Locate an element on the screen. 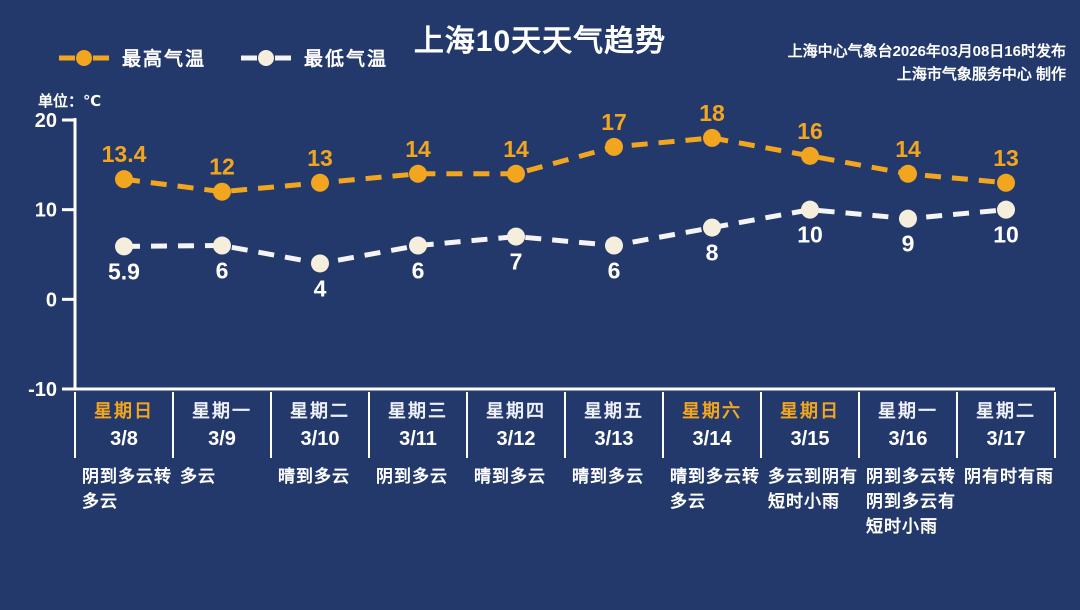  legend-item-low: 最低气温 is located at coordinates (314, 57).